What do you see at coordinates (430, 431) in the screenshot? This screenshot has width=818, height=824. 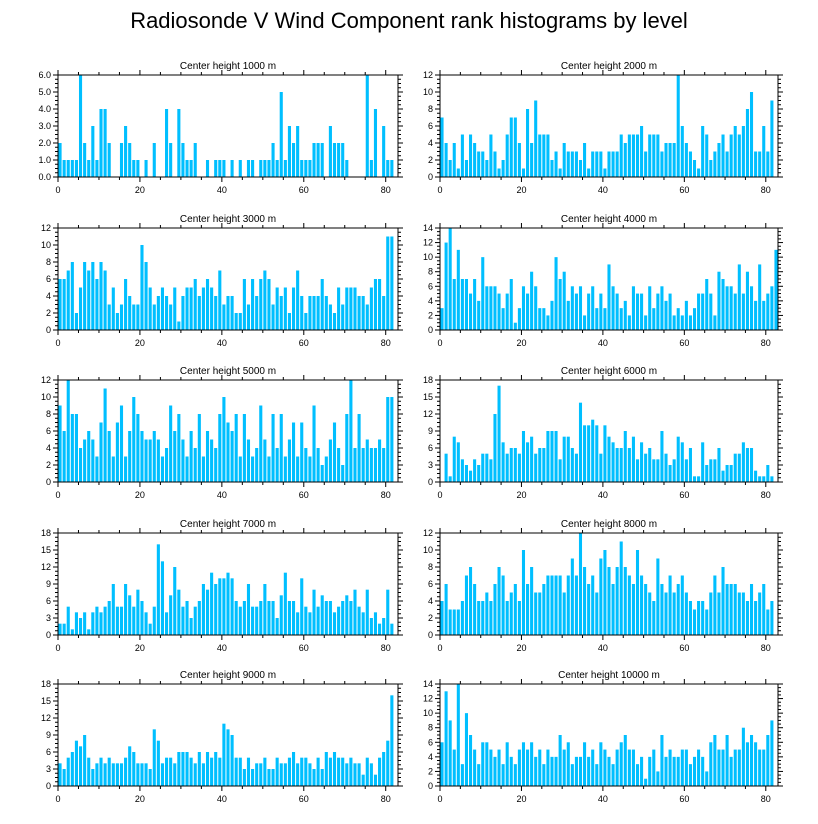 I see `y-tick-label: 9` at bounding box center [430, 431].